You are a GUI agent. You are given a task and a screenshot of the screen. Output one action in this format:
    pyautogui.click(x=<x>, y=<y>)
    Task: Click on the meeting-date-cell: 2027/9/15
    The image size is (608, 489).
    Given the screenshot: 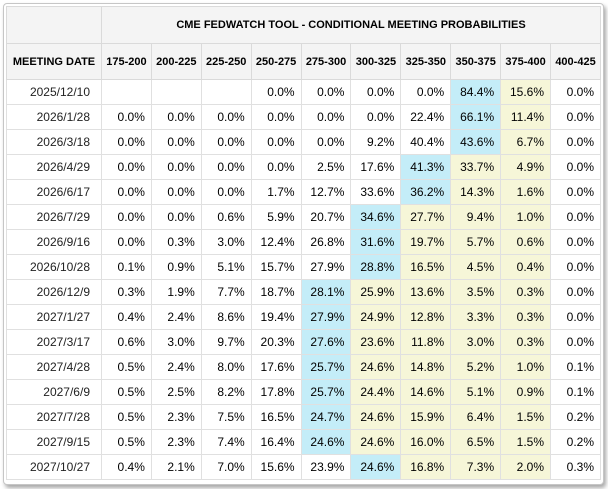 What is the action you would take?
    pyautogui.click(x=54, y=442)
    